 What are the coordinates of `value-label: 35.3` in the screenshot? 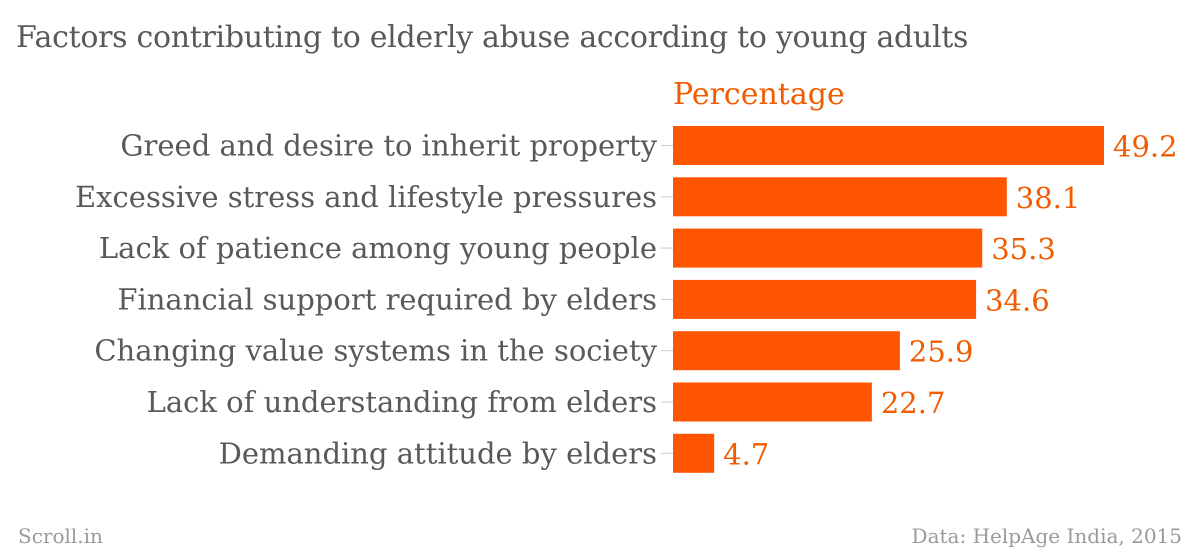 It's located at (1023, 249).